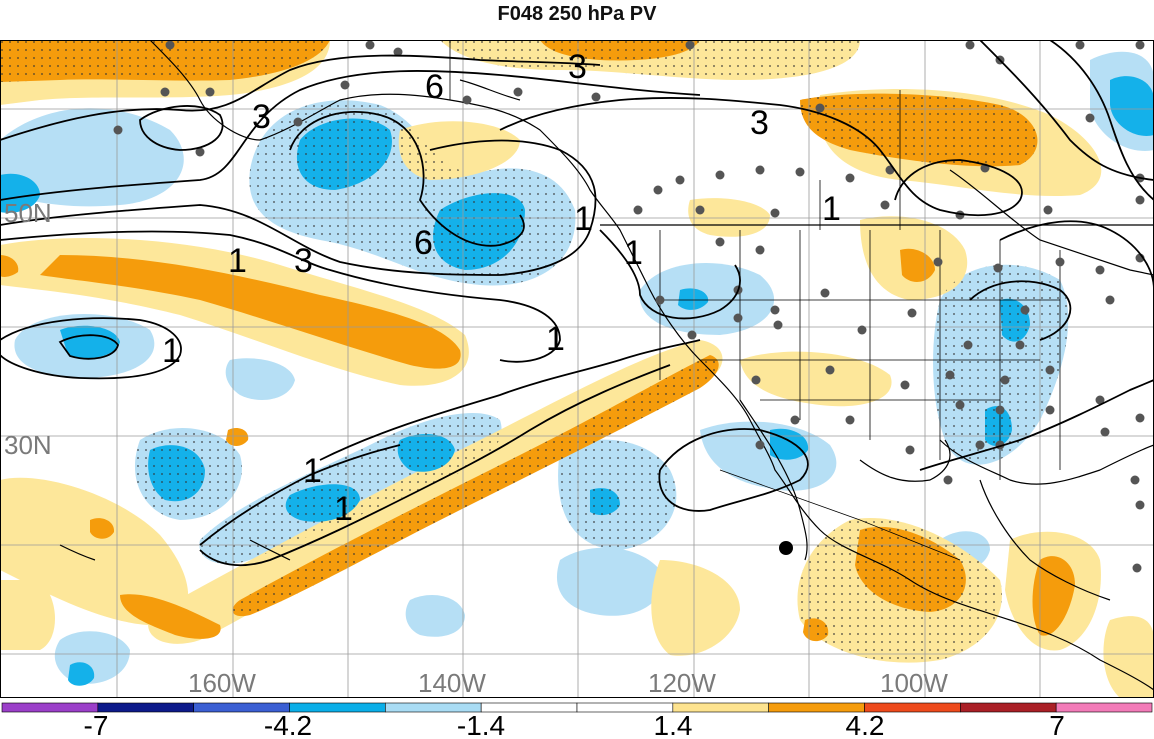  Describe the element at coordinates (481, 724) in the screenshot. I see `colorbar-tick-label: -1.4` at that location.